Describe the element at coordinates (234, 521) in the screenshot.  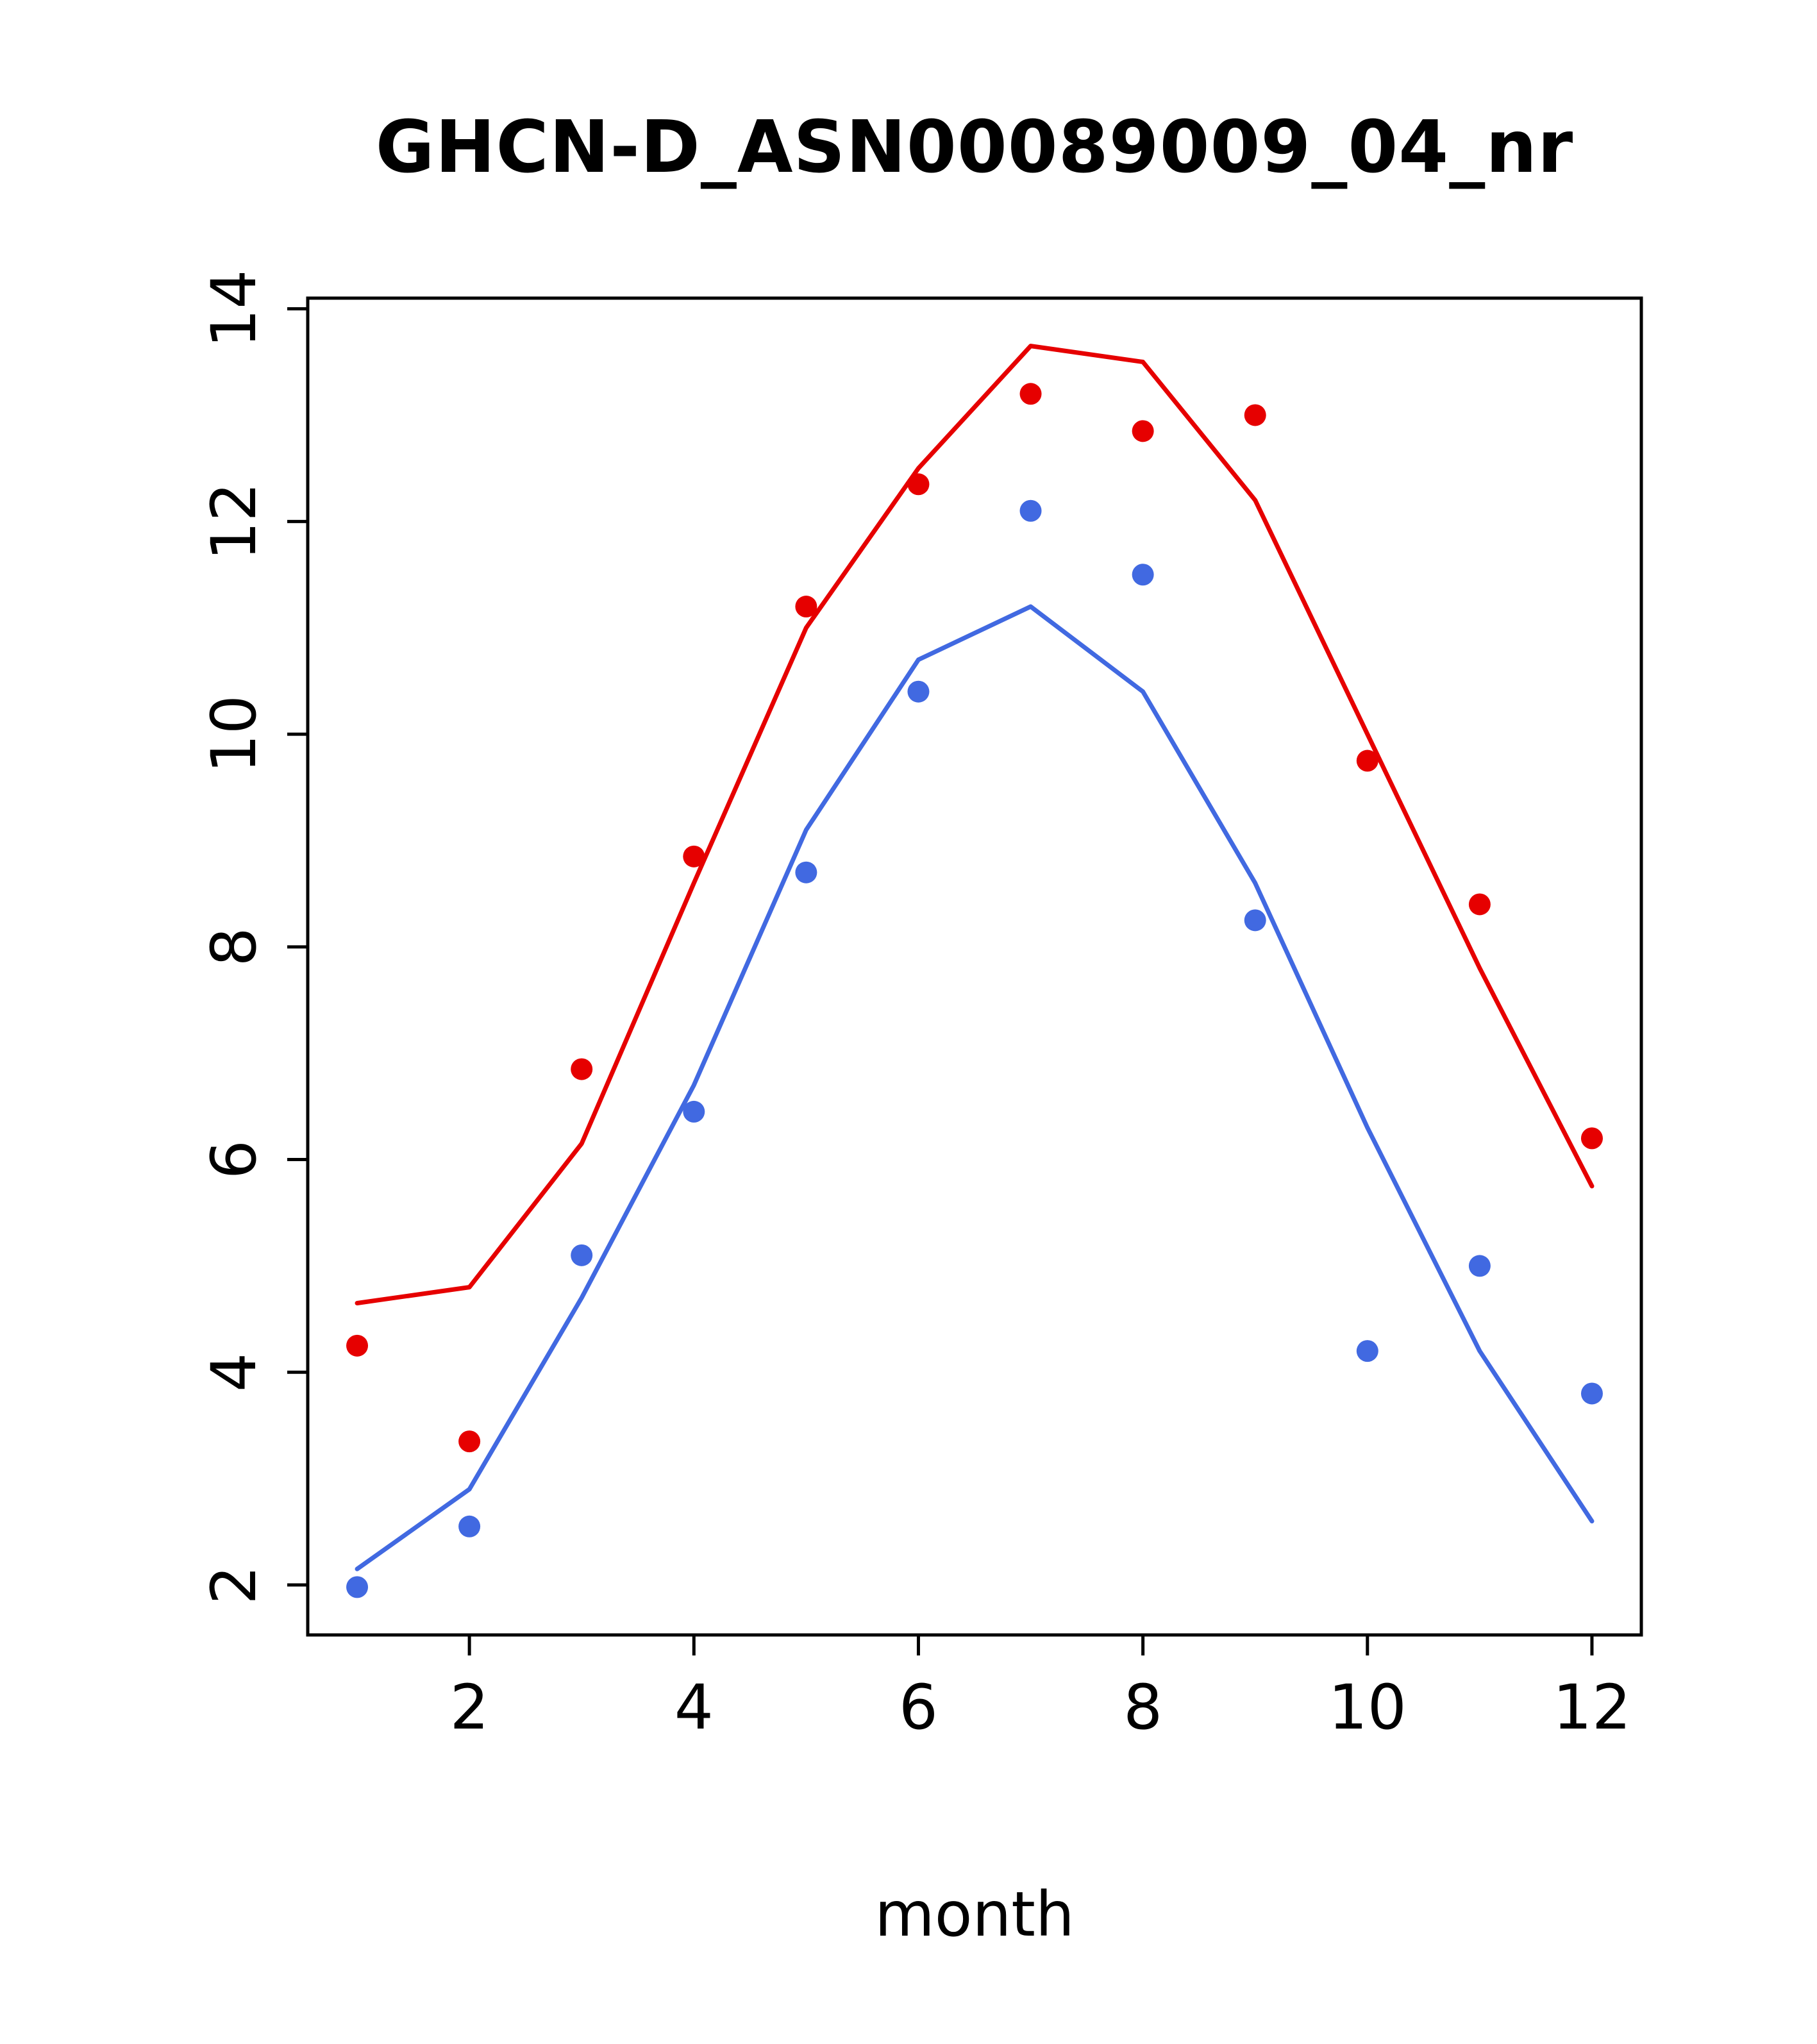
I see `y-tick-label: 12` at that location.